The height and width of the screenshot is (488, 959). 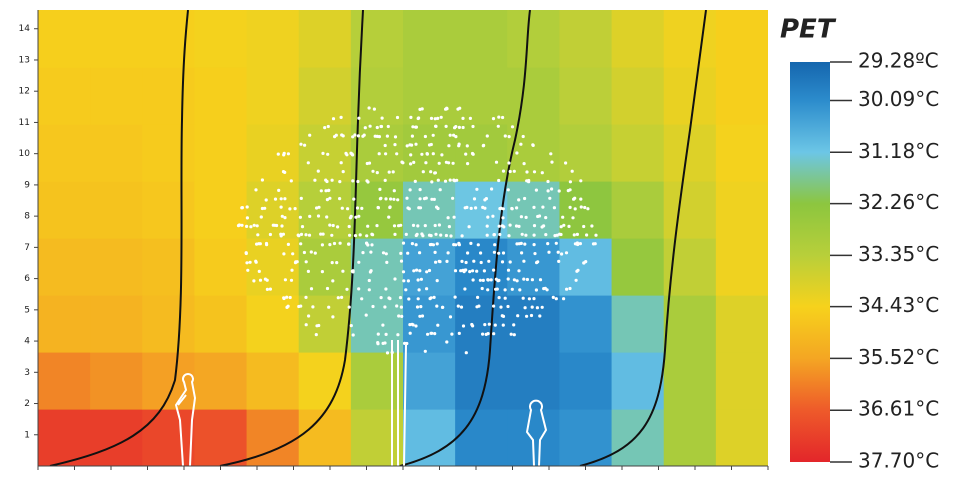 I want to click on y-tick-label: 3, so click(x=27, y=373).